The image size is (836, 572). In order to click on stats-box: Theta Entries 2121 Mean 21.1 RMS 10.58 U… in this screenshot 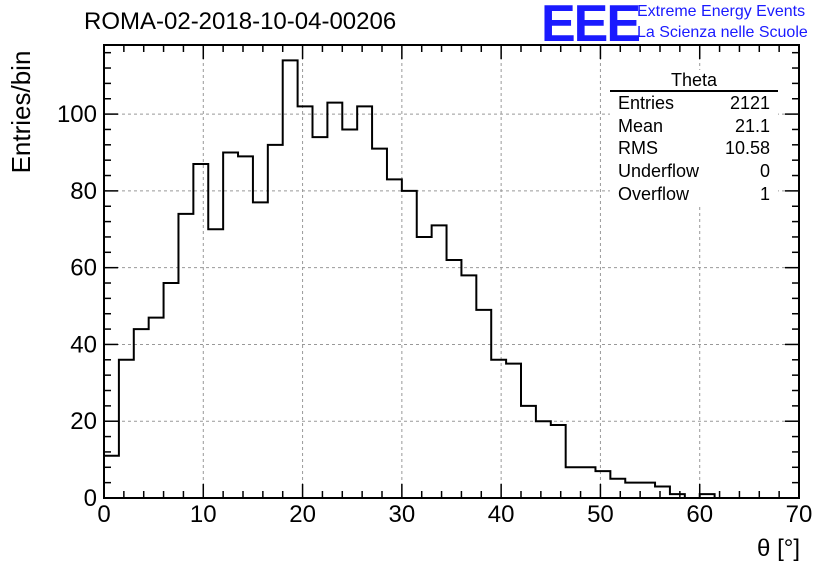, I will do `click(694, 138)`.